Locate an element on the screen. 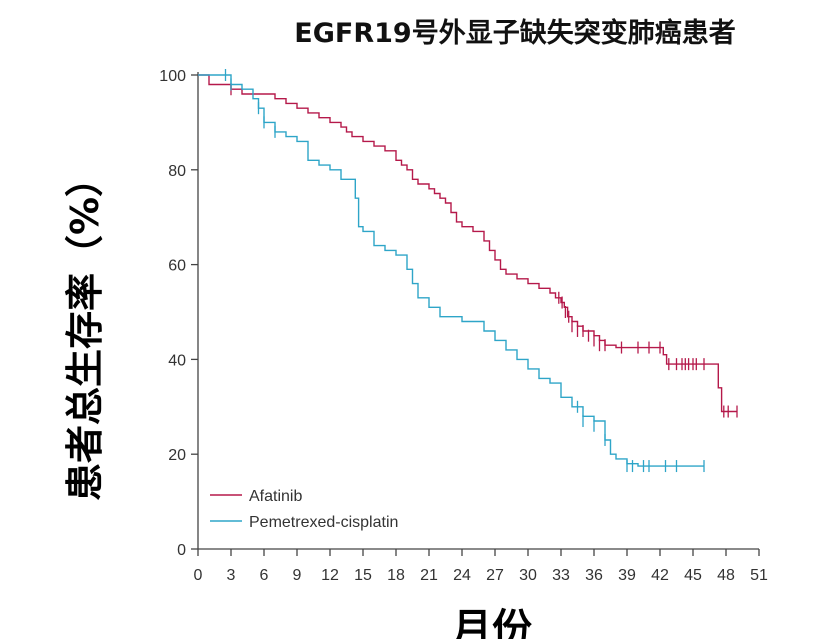 The image size is (839, 639). x-tick-label: 30 is located at coordinates (528, 575).